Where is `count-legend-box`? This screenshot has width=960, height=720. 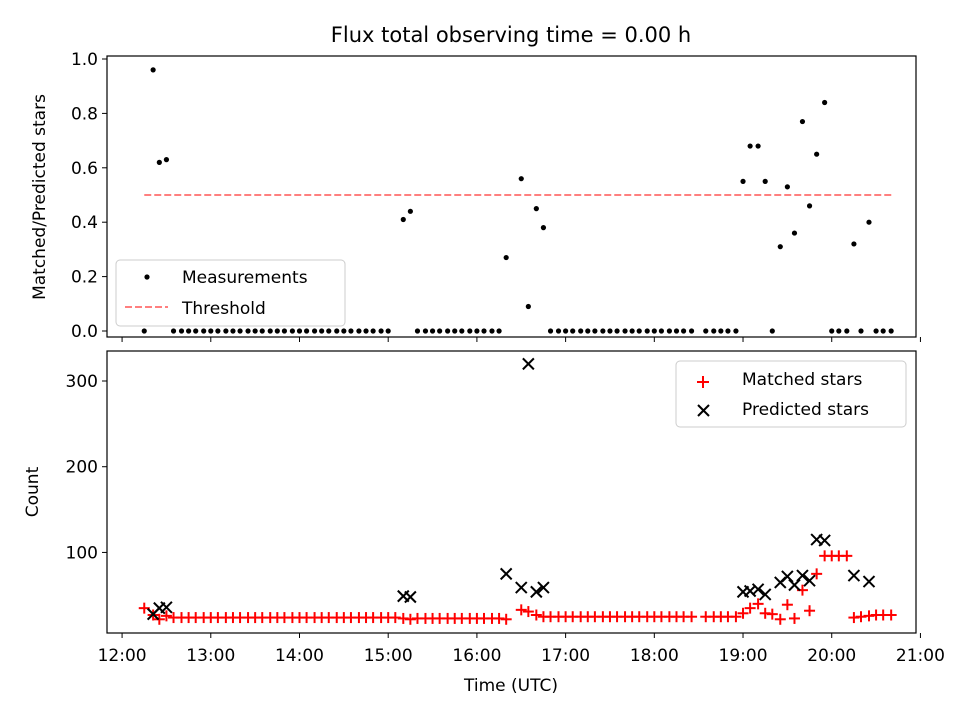
count-legend-box is located at coordinates (791, 394).